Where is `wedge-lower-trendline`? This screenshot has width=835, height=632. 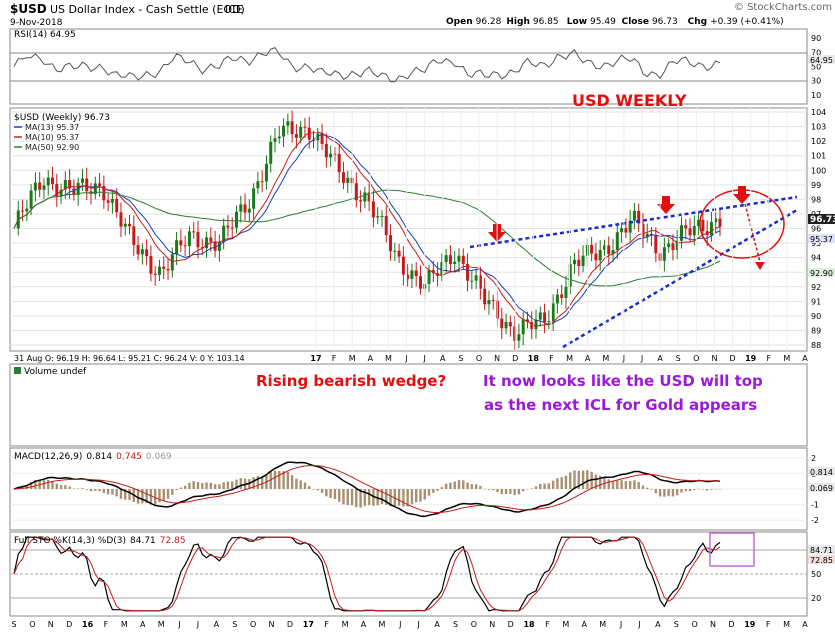 wedge-lower-trendline is located at coordinates (680, 278).